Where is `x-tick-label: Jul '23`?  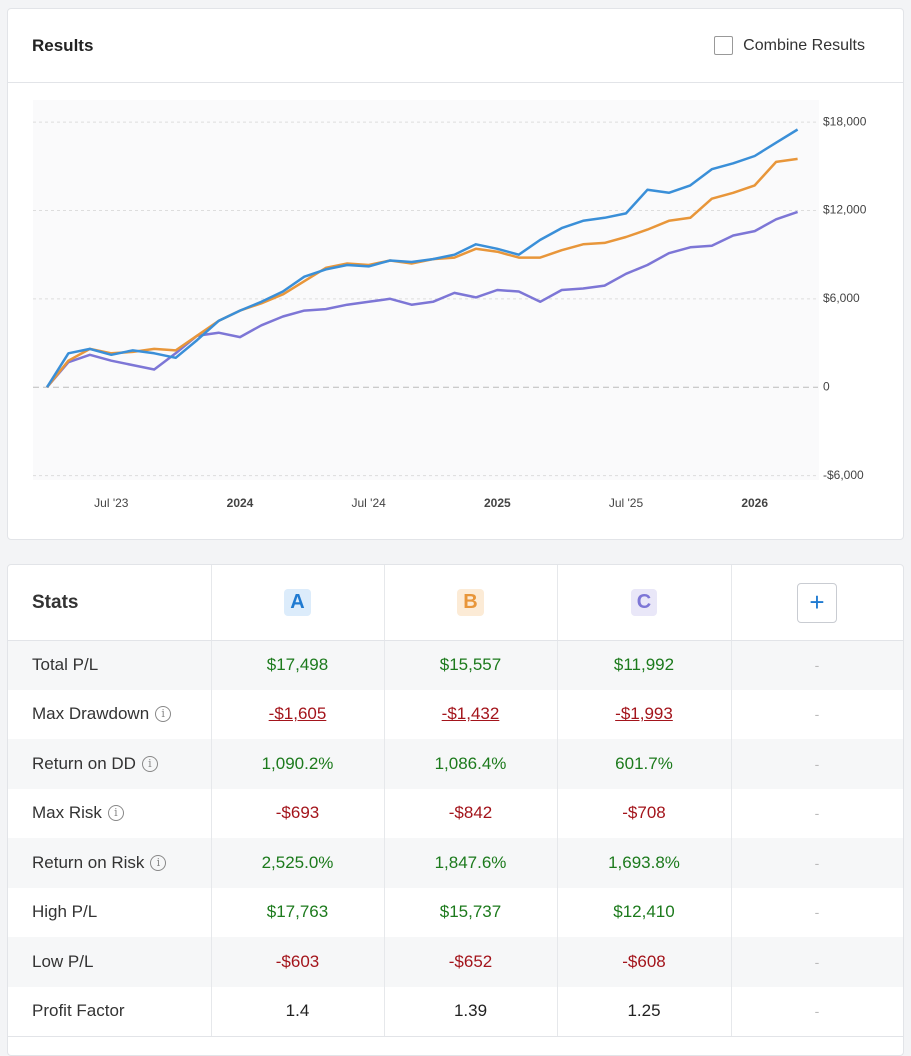
x-tick-label: Jul '23 is located at coordinates (111, 503).